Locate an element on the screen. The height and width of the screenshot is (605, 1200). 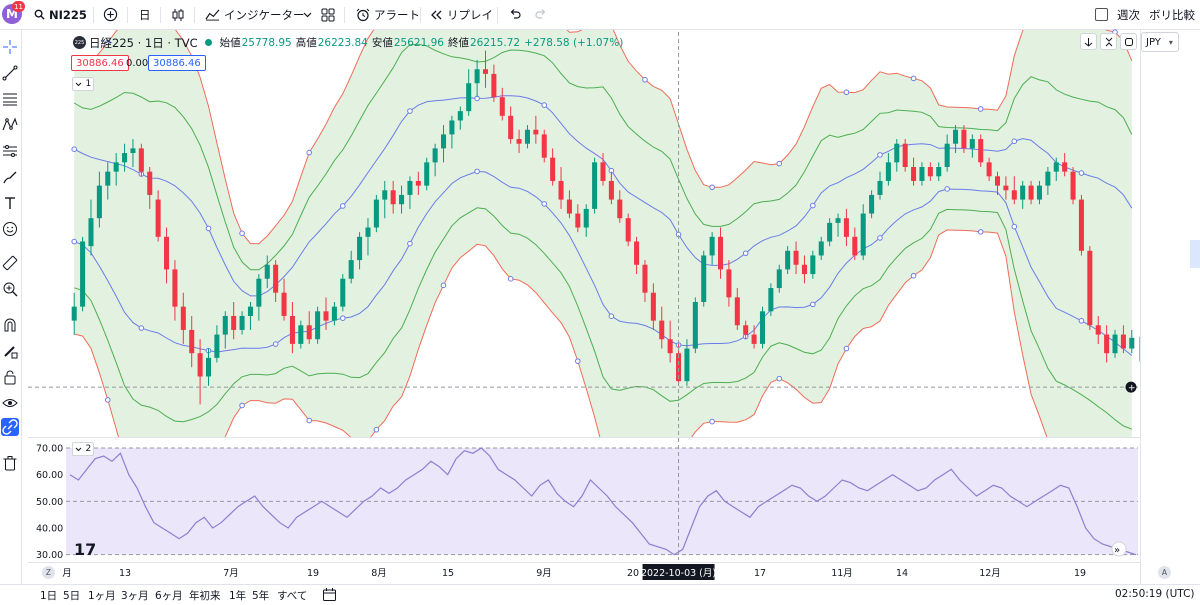
price-scale is located at coordinates (1170, 307).